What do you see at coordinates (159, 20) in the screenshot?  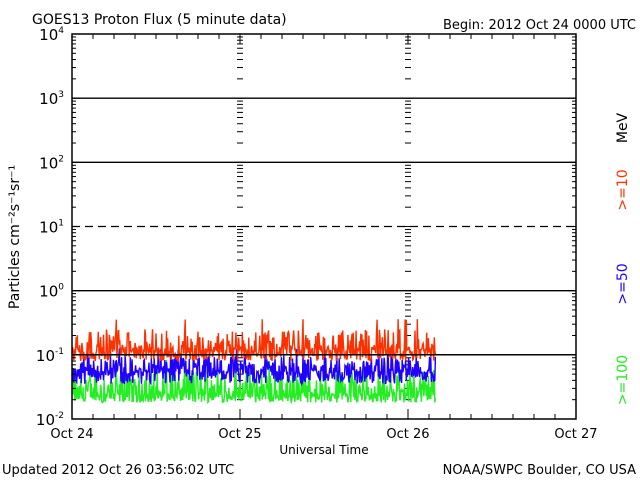 I see `chart-title: GOES13 Proton Flux (5 minute data)` at bounding box center [159, 20].